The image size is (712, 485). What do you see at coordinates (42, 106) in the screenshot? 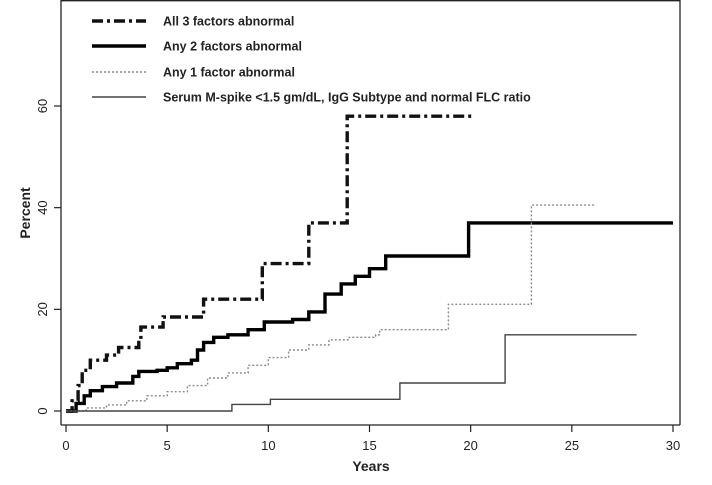
I see `y-tick-label: 60` at bounding box center [42, 106].